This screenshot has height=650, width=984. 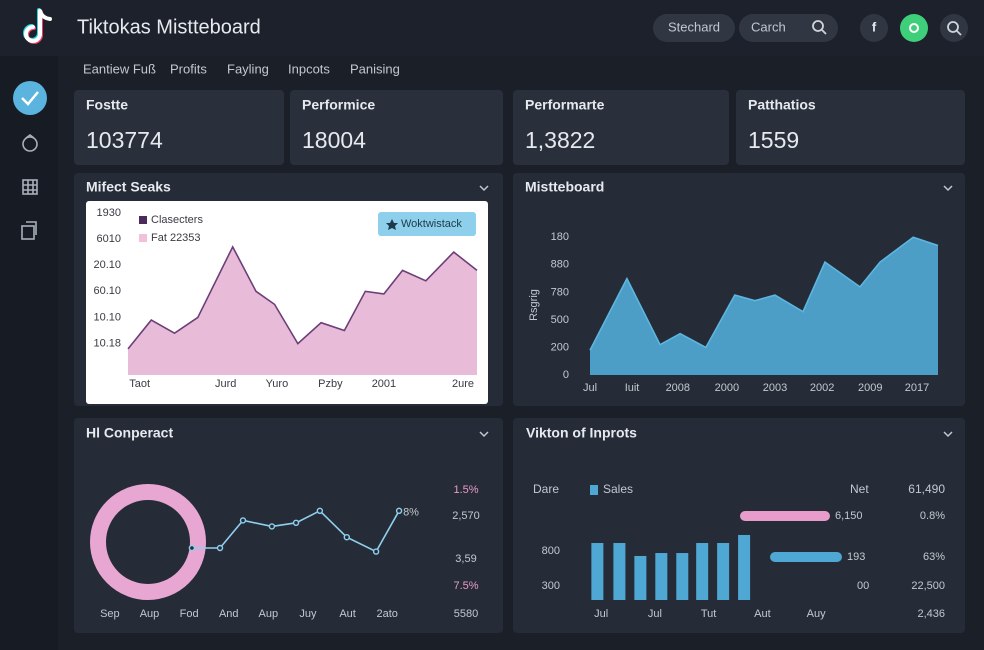 I want to click on stat-value: 1559, so click(x=773, y=140).